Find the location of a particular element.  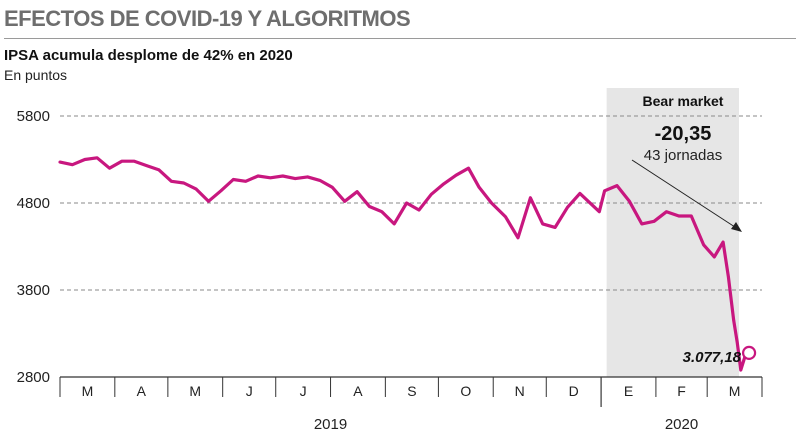

bear-market-change: -20,35 is located at coordinates (683, 134).